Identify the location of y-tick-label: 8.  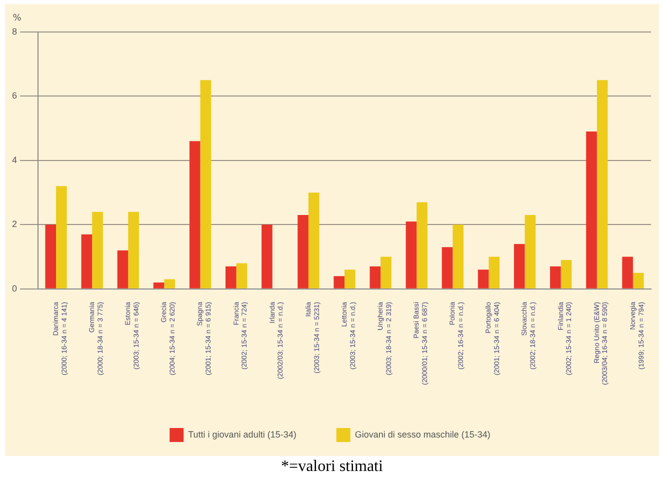
(15, 31).